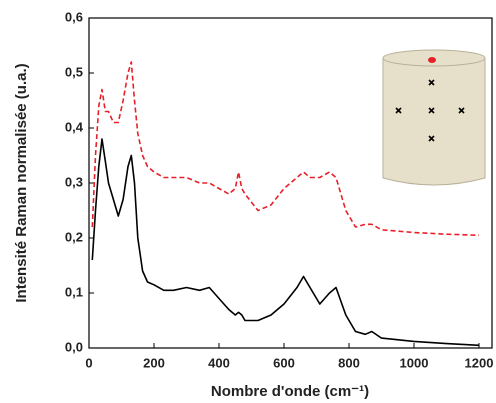 This screenshot has width=496, height=403. Describe the element at coordinates (290, 391) in the screenshot. I see `x-axis-label: Nombre d'onde (cm⁻¹)` at that location.